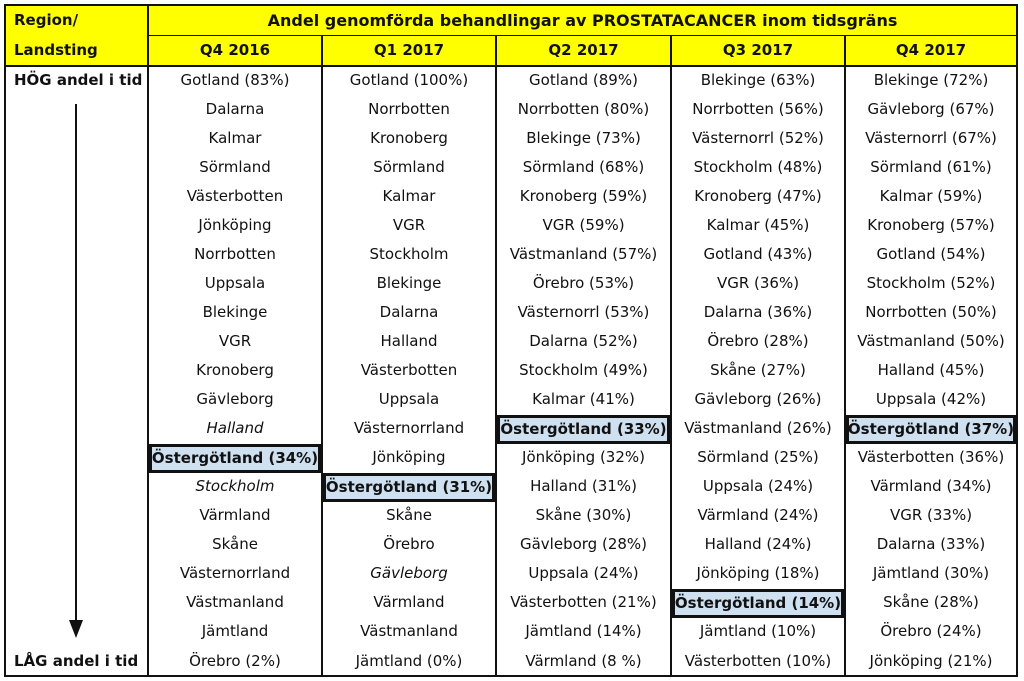 This screenshot has width=1024, height=681. I want to click on rank-cell: Gotland (100%), so click(409, 79).